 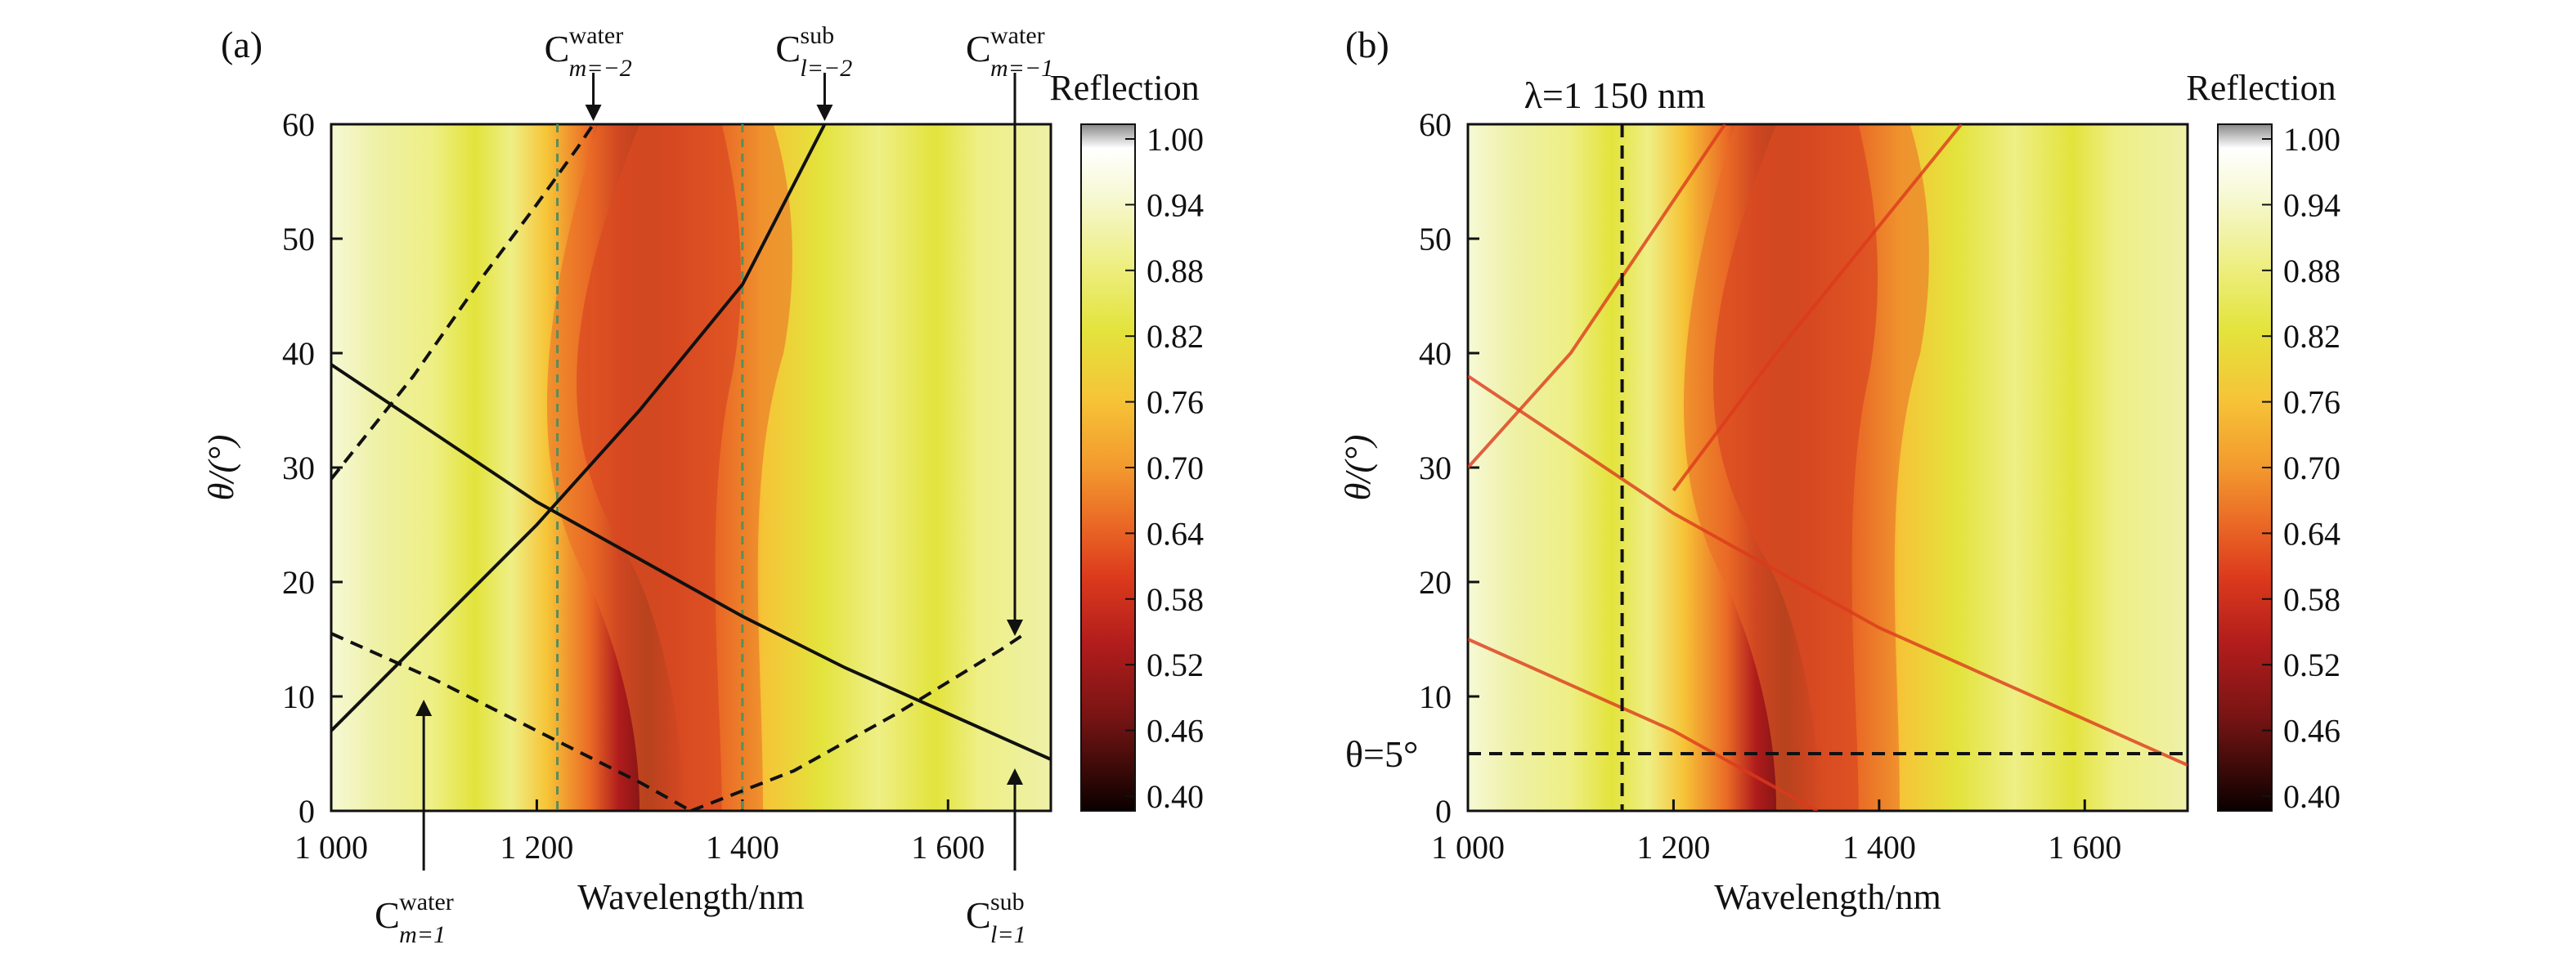 What do you see at coordinates (600, 68) in the screenshot?
I see `annotation-subscript: m=−2` at bounding box center [600, 68].